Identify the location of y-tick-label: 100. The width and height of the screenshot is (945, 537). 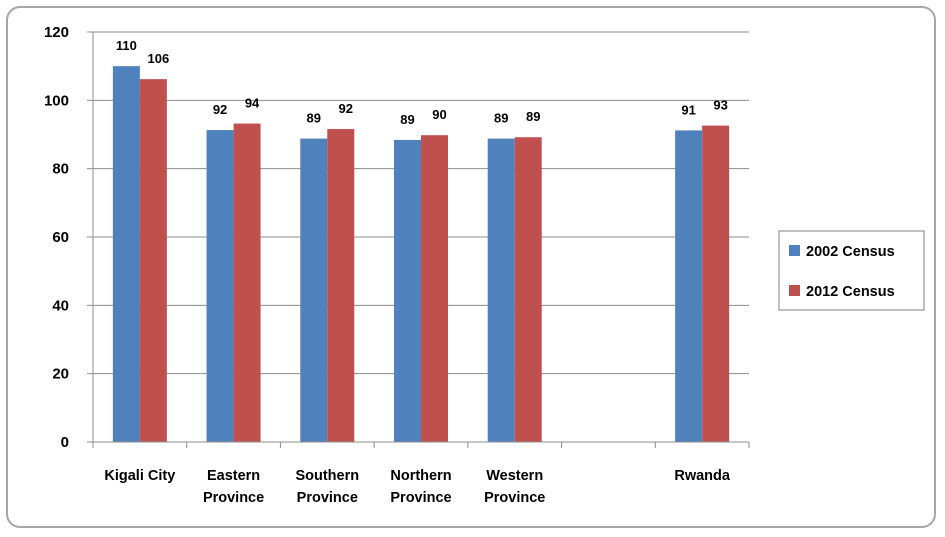
(56, 100).